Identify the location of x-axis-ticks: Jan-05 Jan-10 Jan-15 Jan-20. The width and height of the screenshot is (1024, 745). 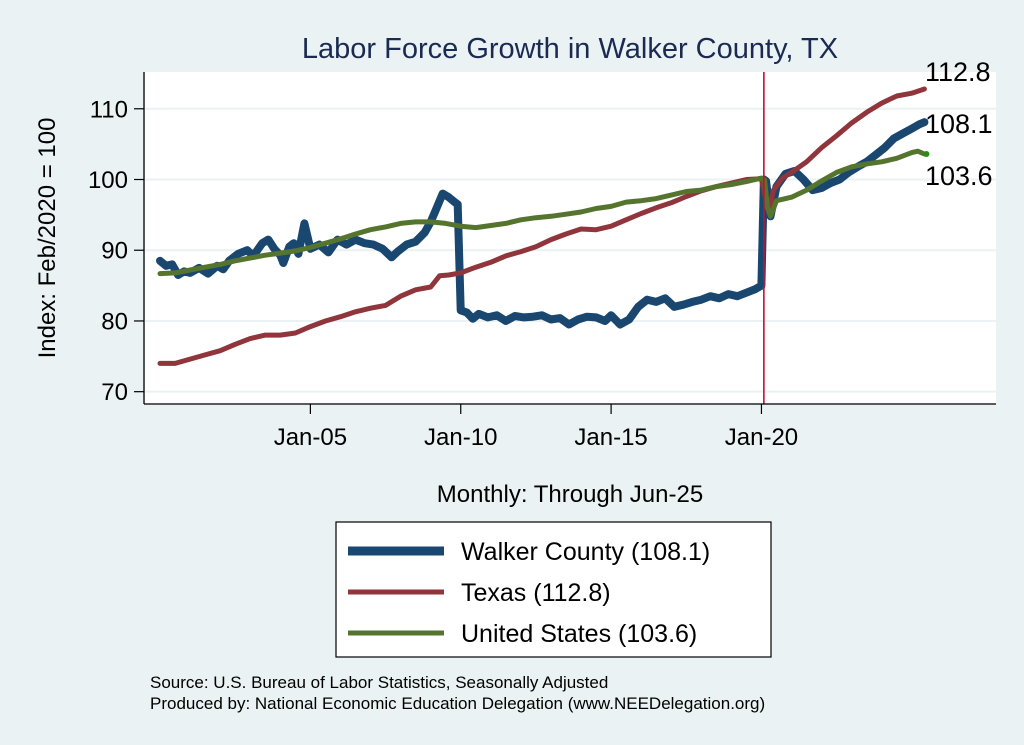
(536, 427).